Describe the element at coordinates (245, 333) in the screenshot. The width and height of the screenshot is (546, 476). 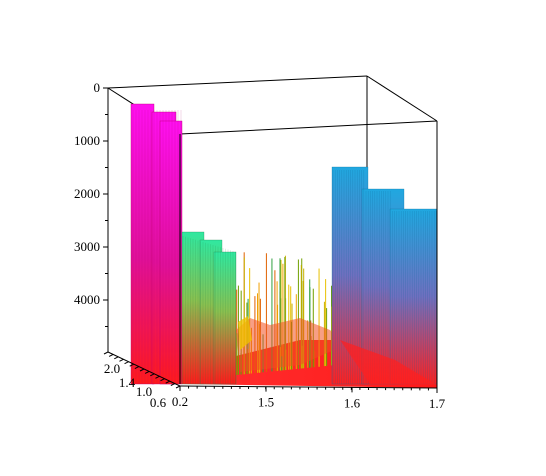
I see `yellow-patch` at that location.